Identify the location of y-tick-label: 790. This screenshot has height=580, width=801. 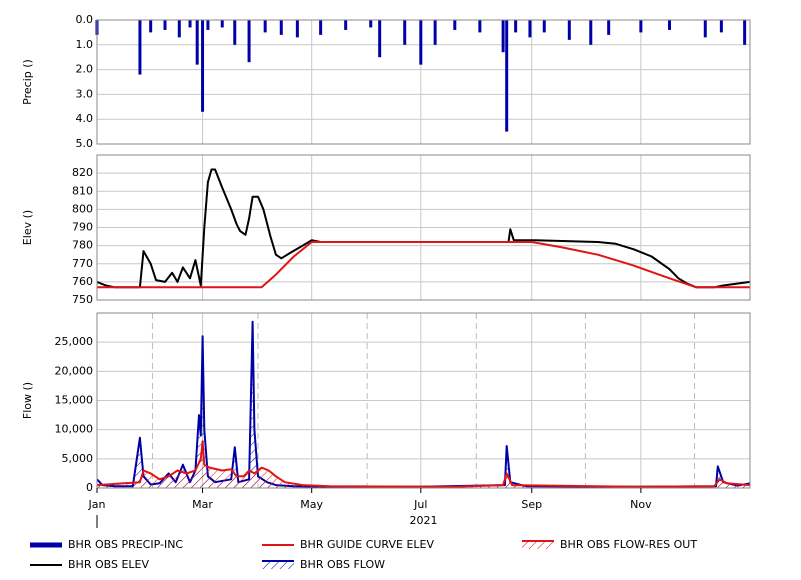
(82, 227).